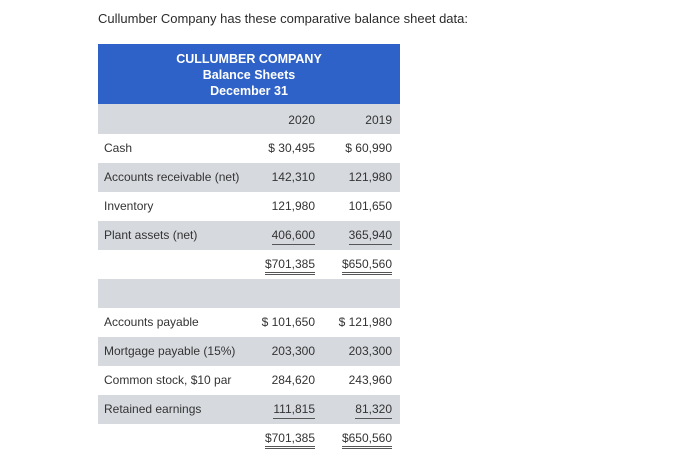 The width and height of the screenshot is (700, 453). Describe the element at coordinates (293, 351) in the screenshot. I see `value-2020: 203,300` at that location.